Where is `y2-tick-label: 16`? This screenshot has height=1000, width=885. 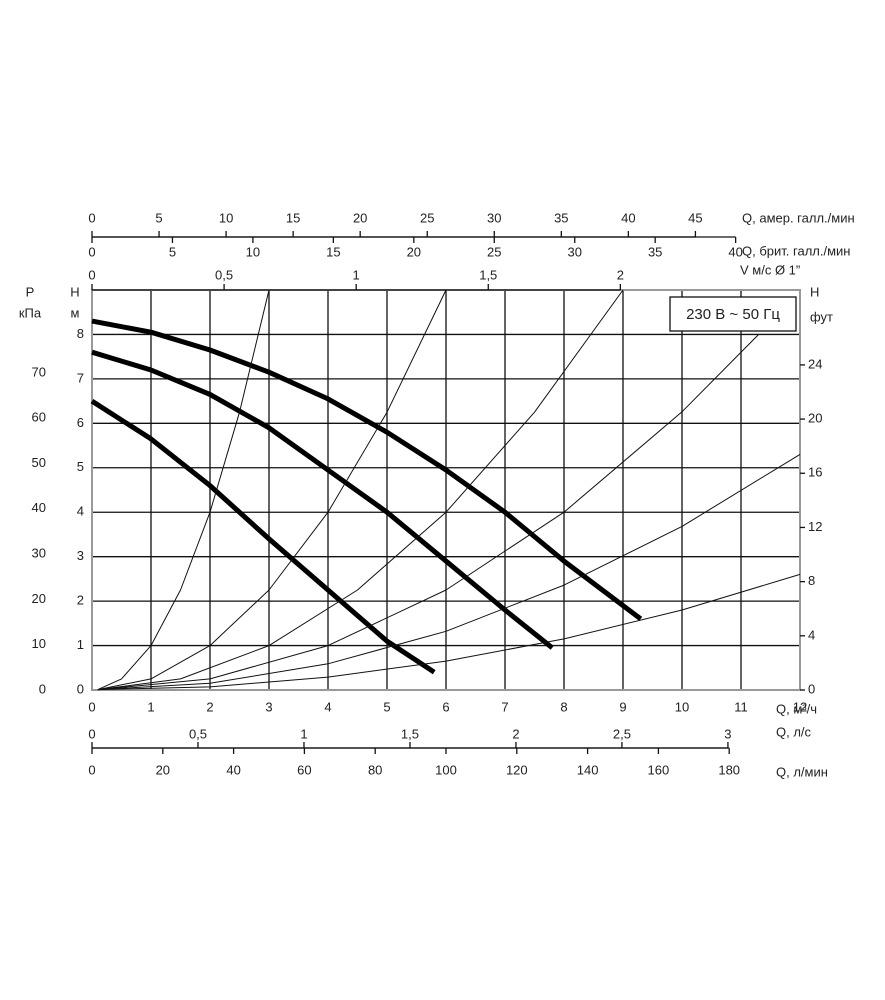
y2-tick-label: 16 is located at coordinates (815, 472).